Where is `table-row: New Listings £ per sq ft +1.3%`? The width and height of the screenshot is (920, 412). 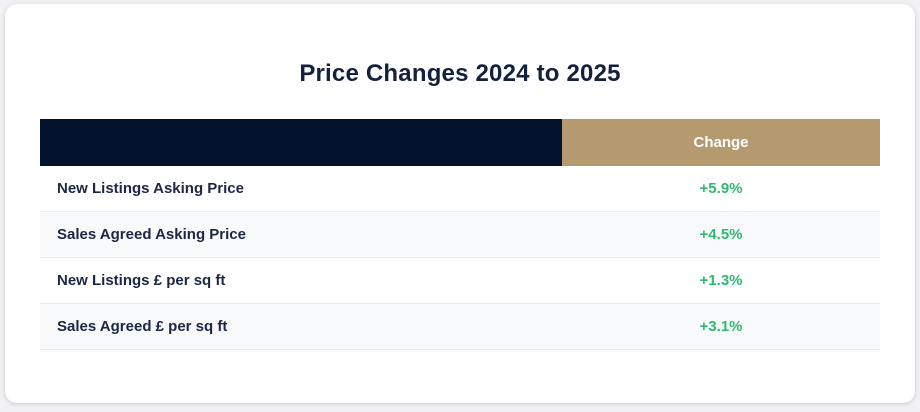 table-row: New Listings £ per sq ft +1.3% is located at coordinates (460, 281).